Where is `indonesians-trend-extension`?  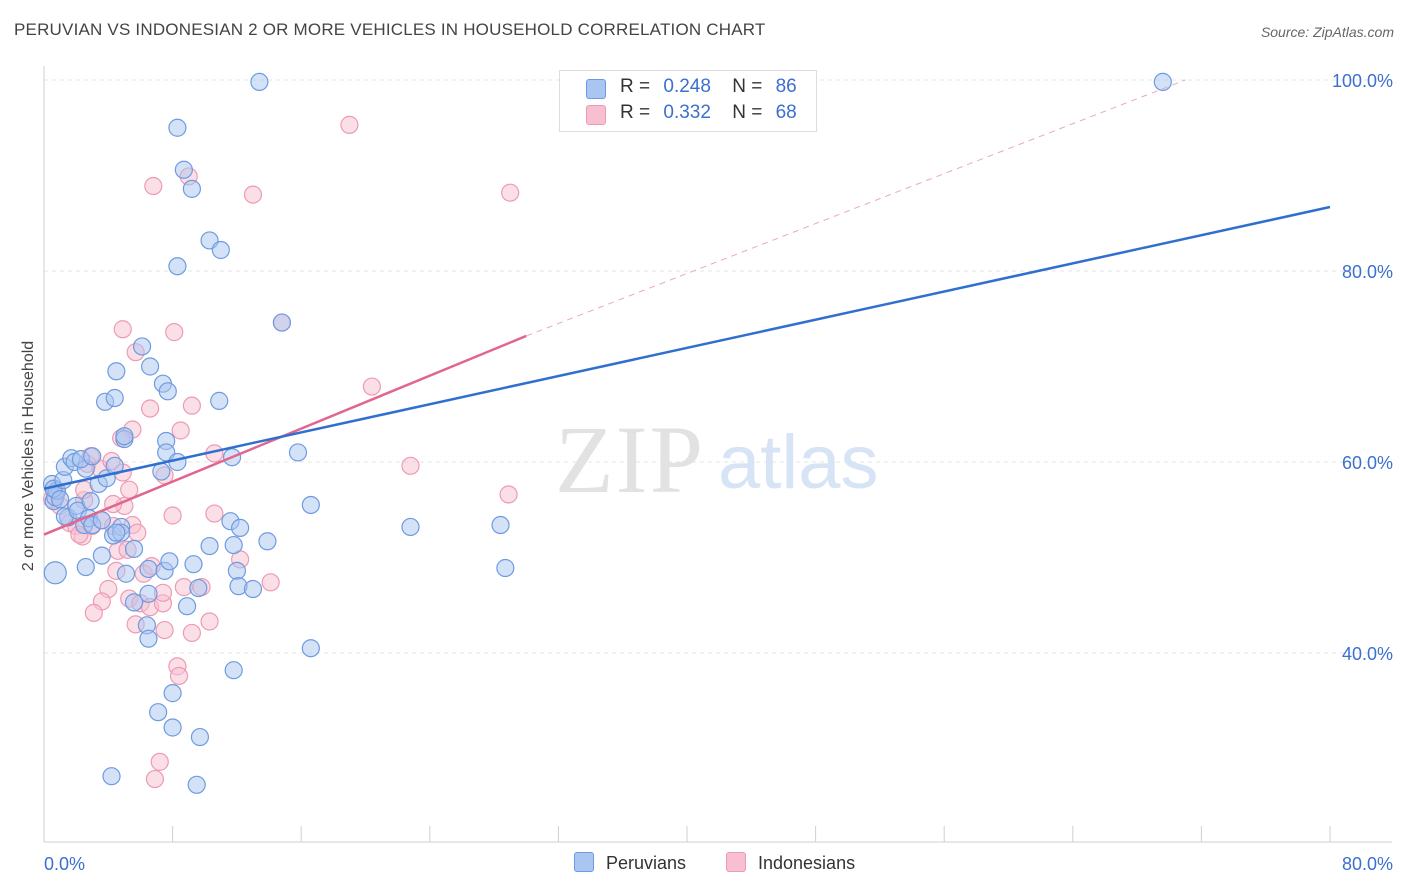 indonesians-trend-extension is located at coordinates (856, 208).